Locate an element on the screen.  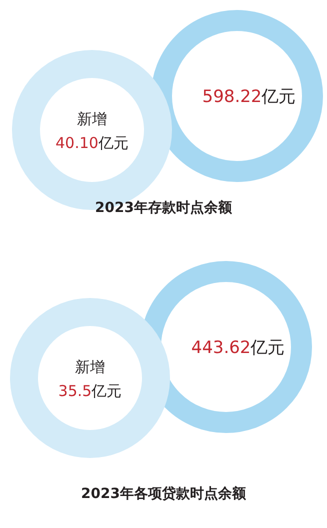
data-label: 598.22亿元 is located at coordinates (249, 97).